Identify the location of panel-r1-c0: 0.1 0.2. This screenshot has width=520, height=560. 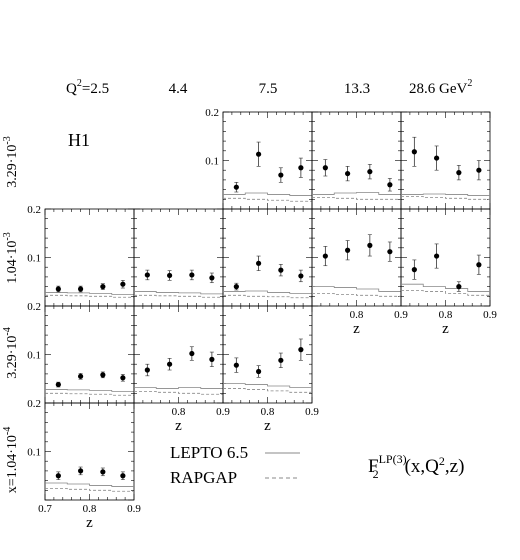
(81, 255).